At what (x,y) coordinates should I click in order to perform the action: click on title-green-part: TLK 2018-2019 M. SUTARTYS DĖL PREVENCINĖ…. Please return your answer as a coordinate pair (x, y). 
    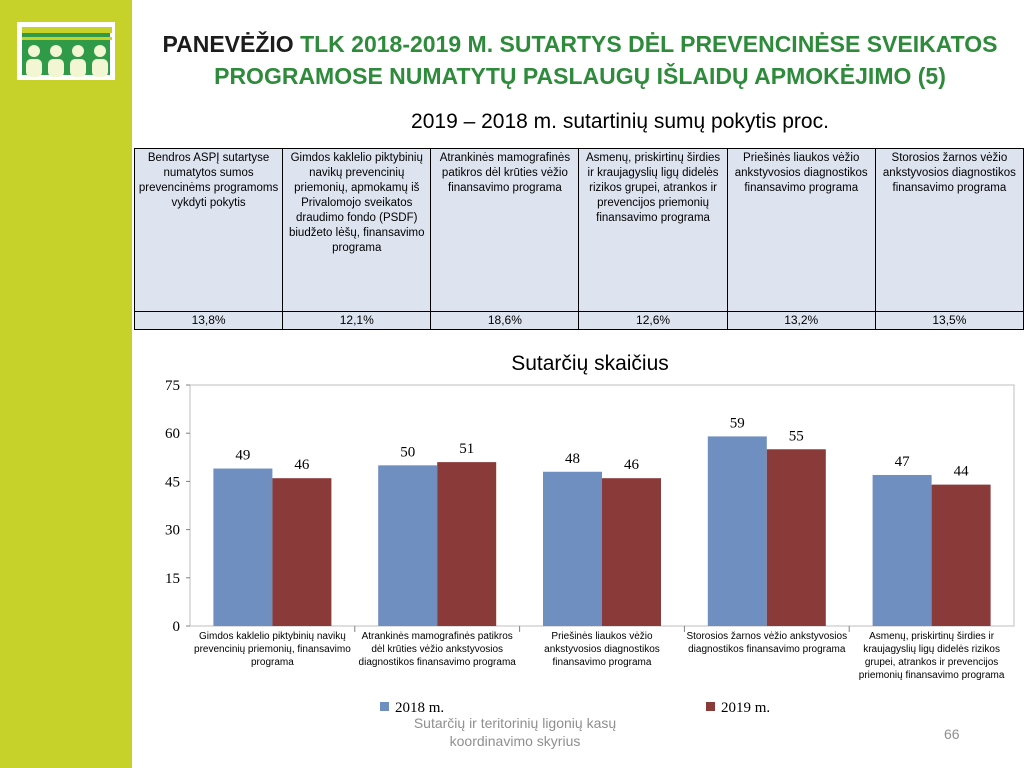
    Looking at the image, I should click on (606, 60).